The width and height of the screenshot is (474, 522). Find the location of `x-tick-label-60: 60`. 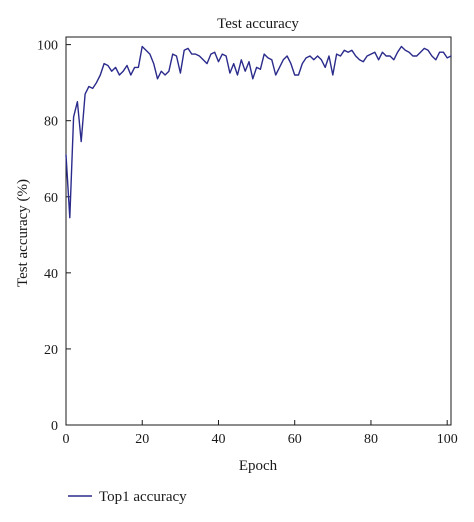

x-tick-label-60: 60 is located at coordinates (295, 439).